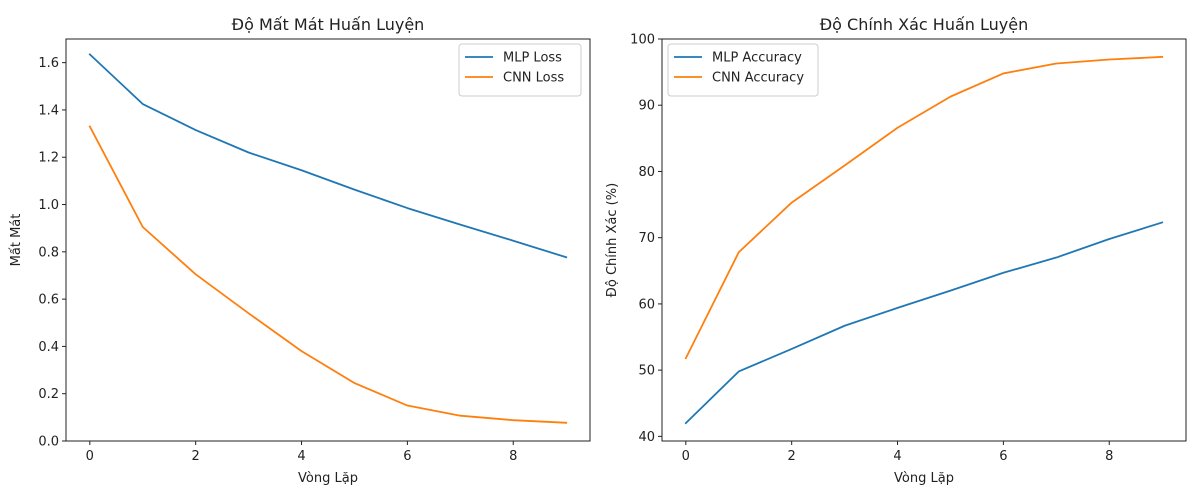  I want to click on y-tick-label: 90, so click(646, 106).